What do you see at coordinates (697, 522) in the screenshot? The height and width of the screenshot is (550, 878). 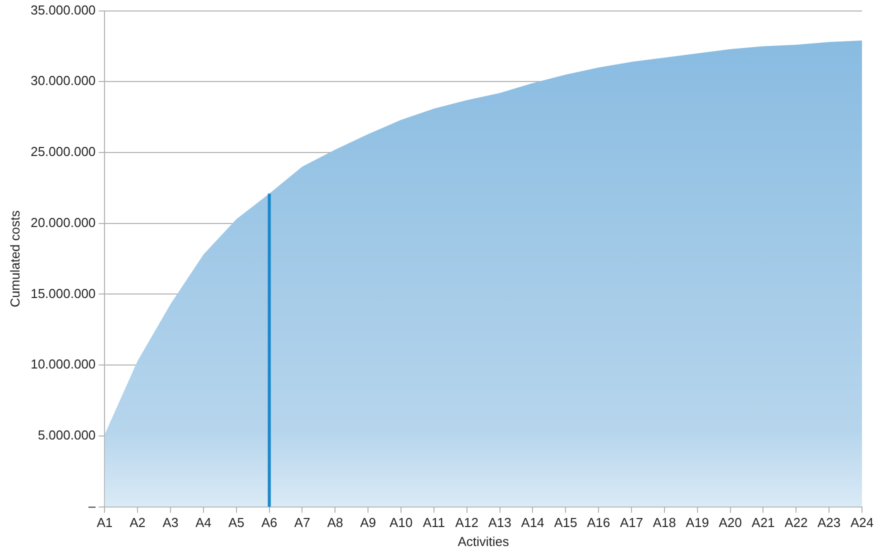 I see `x-tick-label: A19` at bounding box center [697, 522].